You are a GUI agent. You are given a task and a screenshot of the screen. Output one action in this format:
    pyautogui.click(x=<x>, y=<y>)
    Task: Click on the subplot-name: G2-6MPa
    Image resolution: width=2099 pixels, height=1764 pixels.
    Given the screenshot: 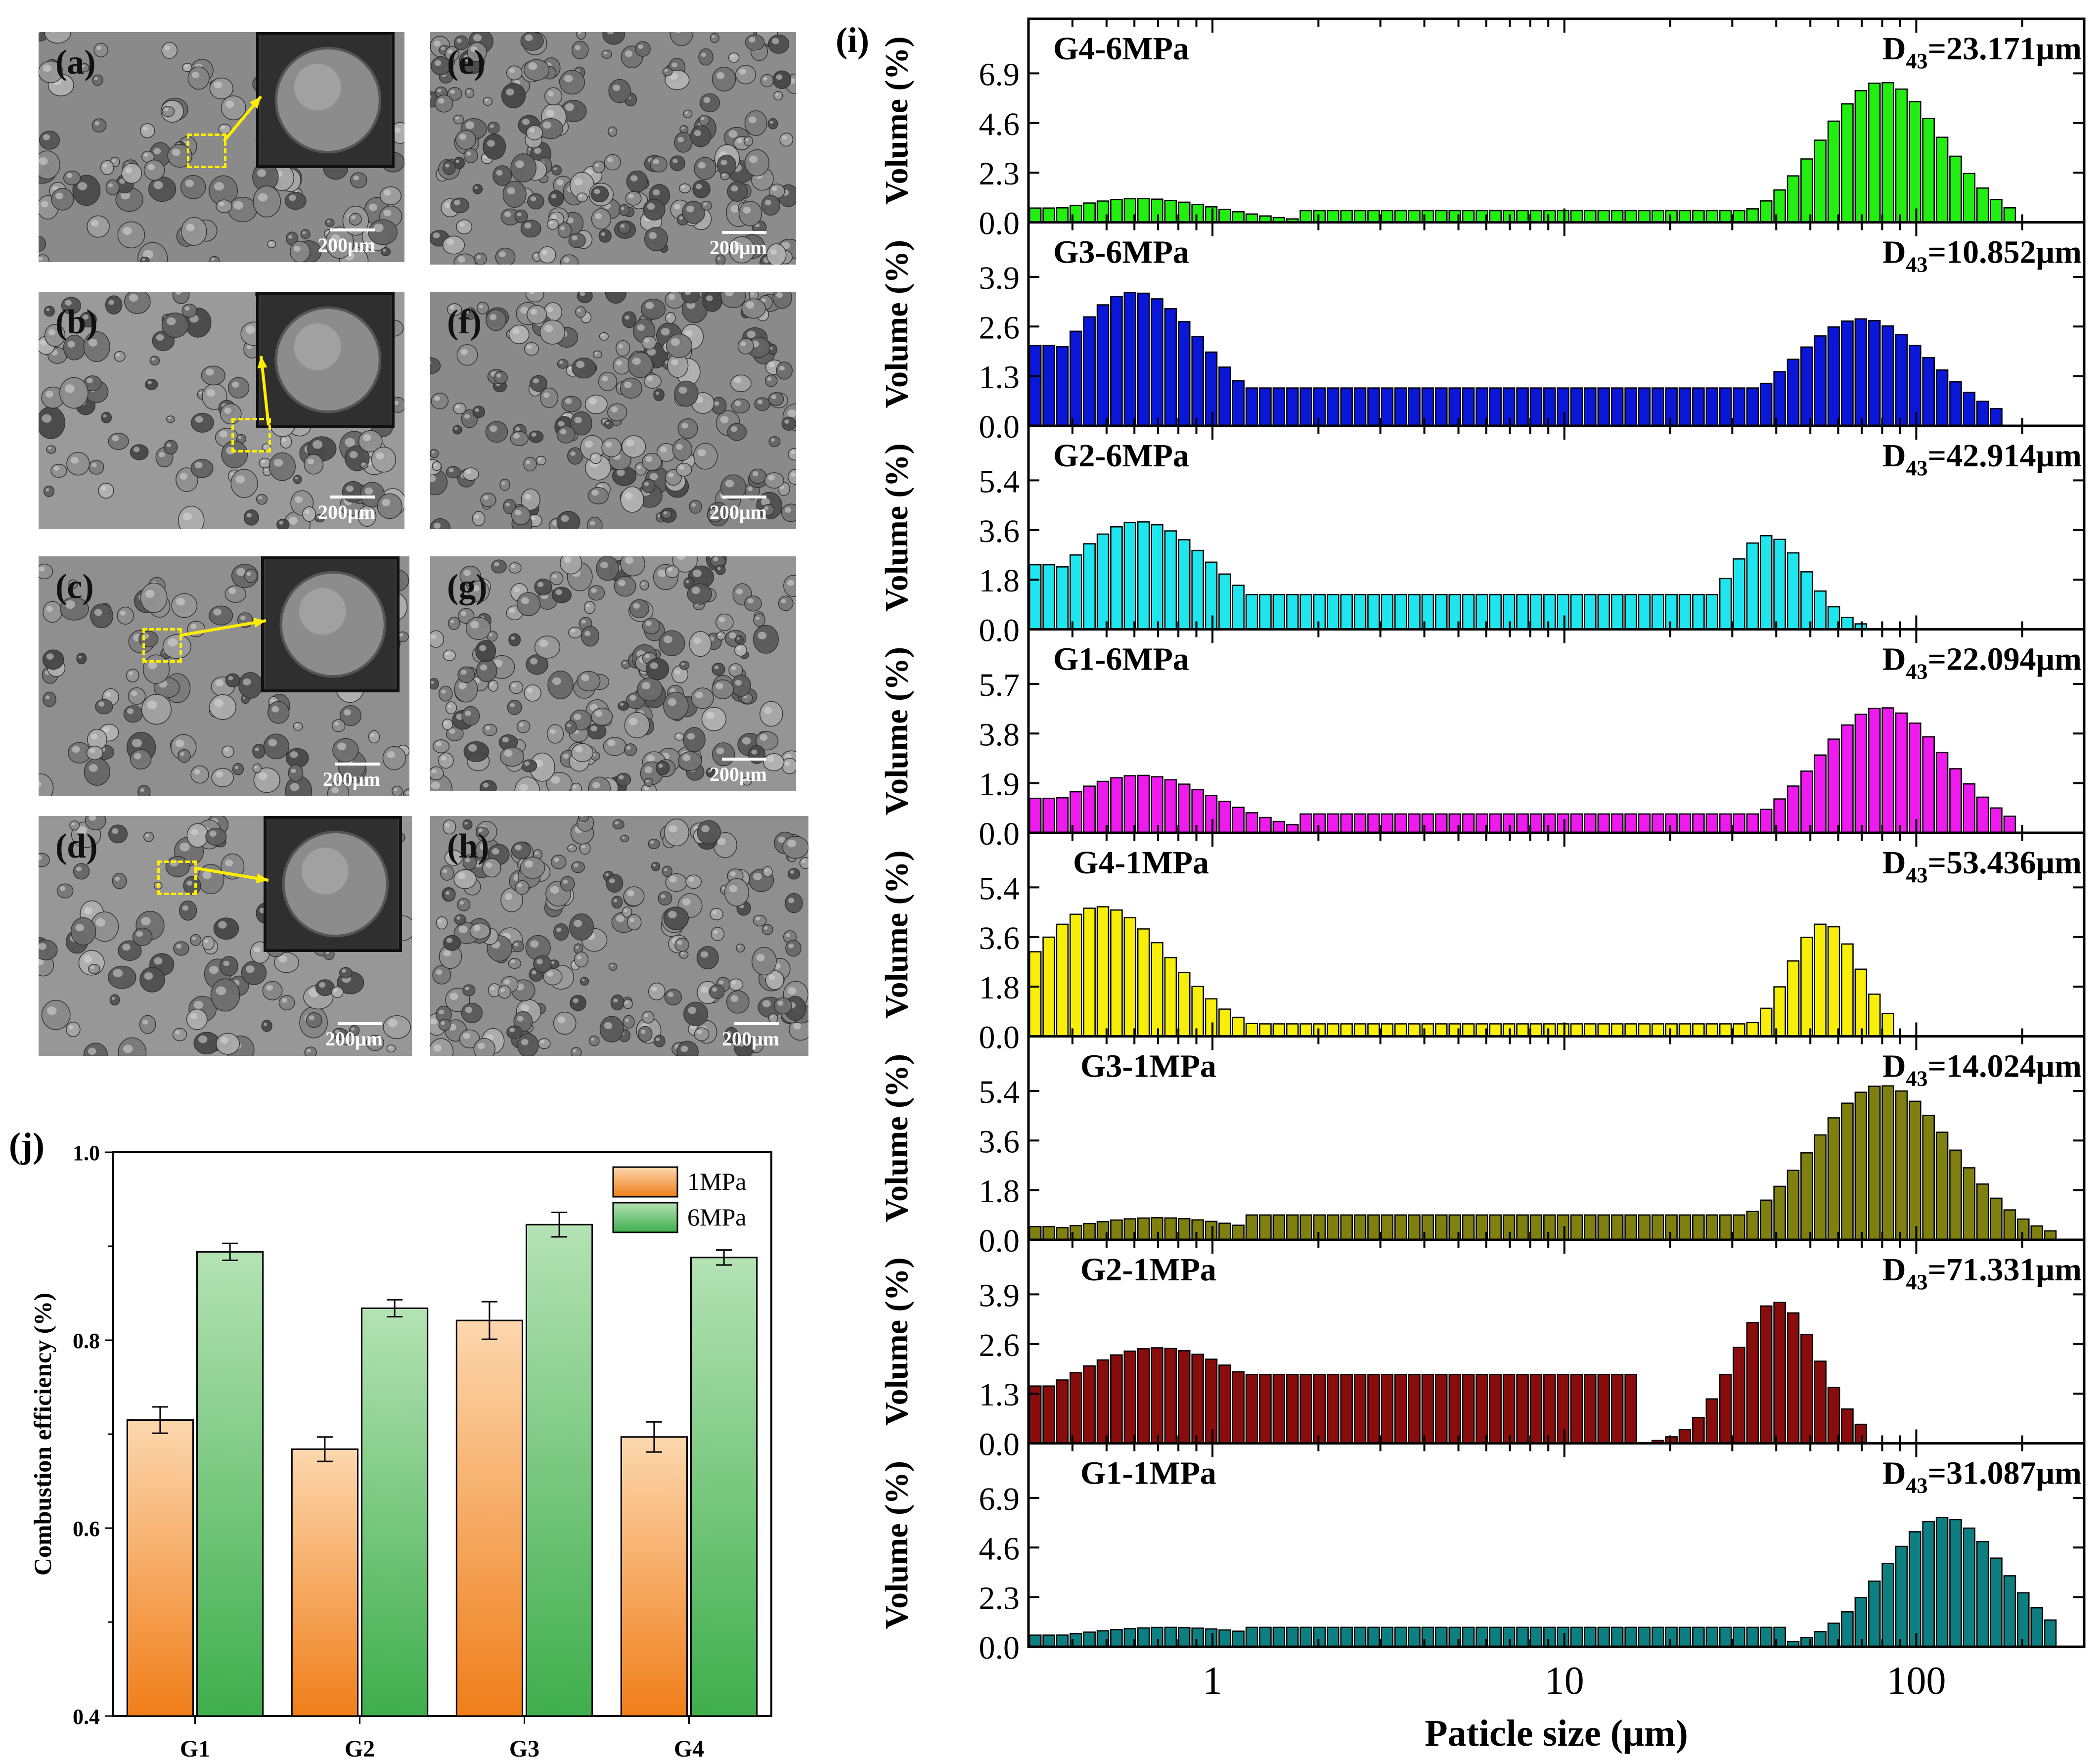 What is the action you would take?
    pyautogui.click(x=1121, y=456)
    